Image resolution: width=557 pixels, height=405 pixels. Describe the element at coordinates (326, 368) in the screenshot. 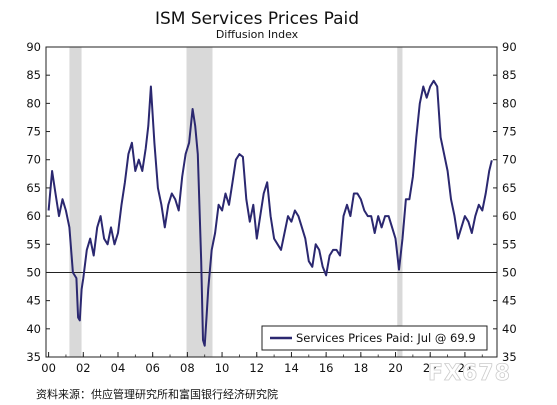

I see `x-tick-label: 16` at that location.